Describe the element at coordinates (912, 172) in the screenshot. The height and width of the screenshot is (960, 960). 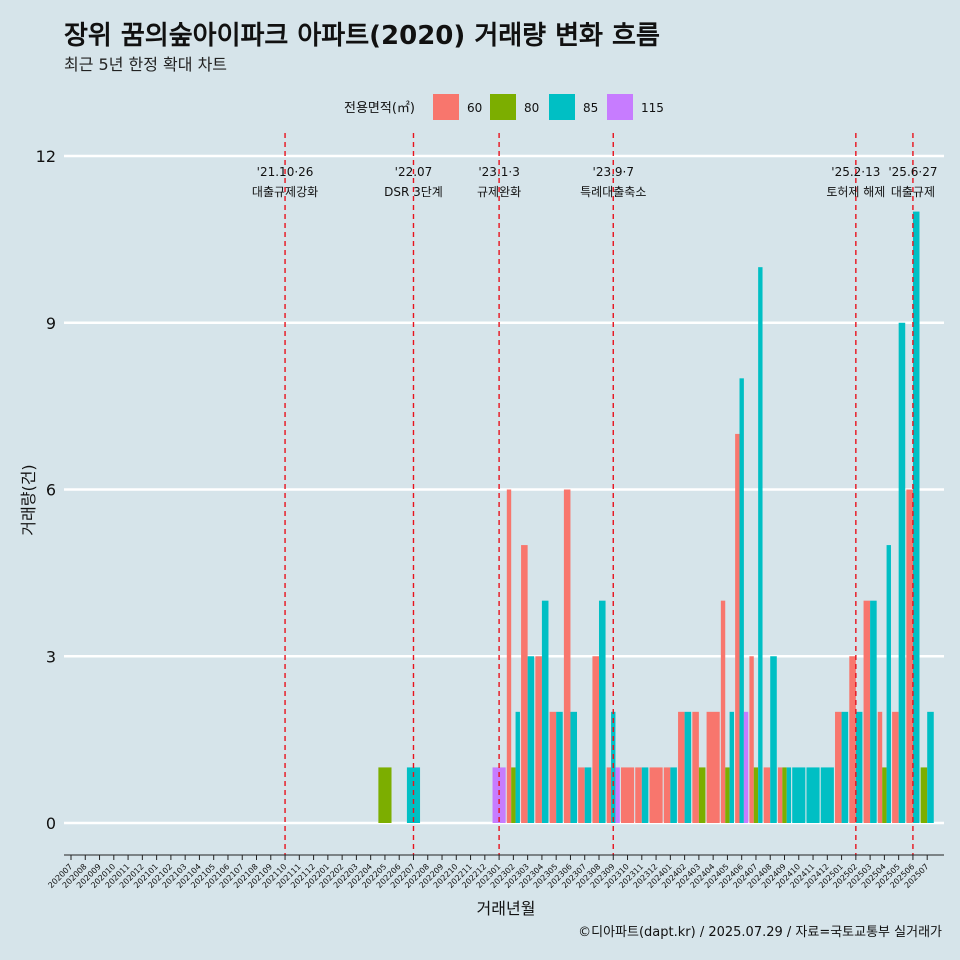
I see `event-date-label: '25.6·27` at that location.